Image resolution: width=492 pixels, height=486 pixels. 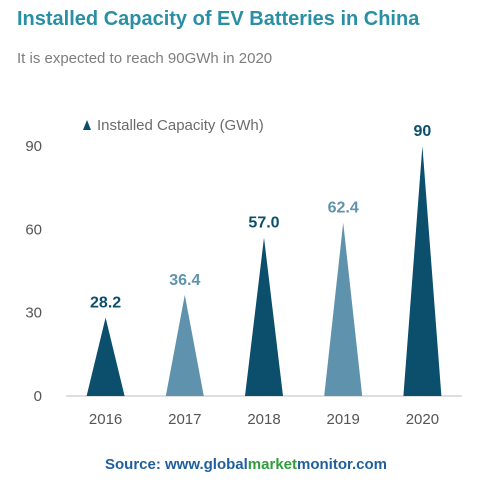 What do you see at coordinates (154, 464) in the screenshot?
I see `source-prefix: Source: www.` at bounding box center [154, 464].